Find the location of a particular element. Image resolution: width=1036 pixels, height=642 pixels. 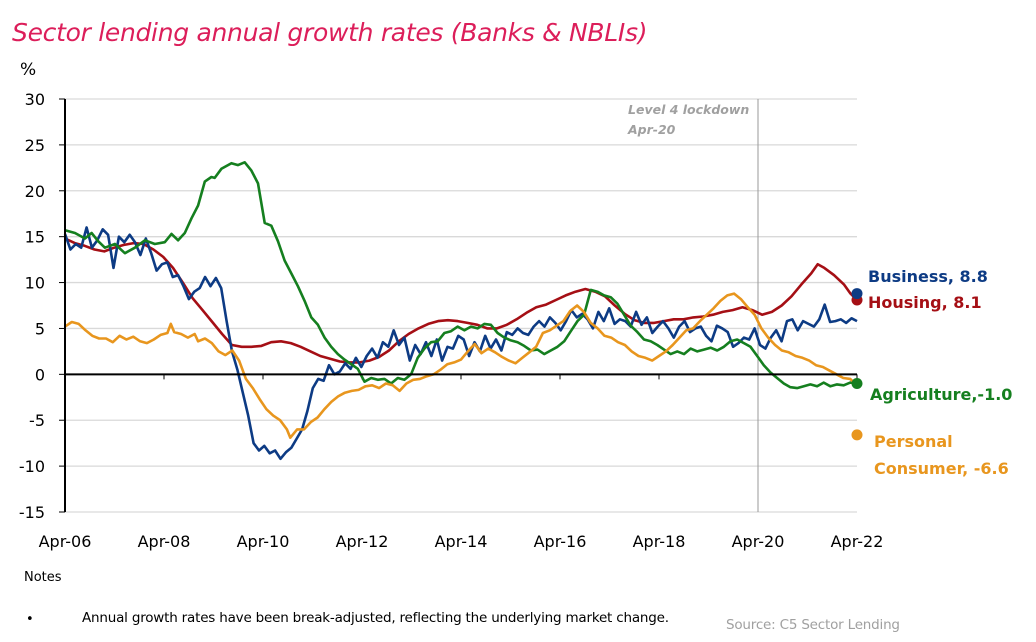

y-tick-label: 20 is located at coordinates (35, 191).